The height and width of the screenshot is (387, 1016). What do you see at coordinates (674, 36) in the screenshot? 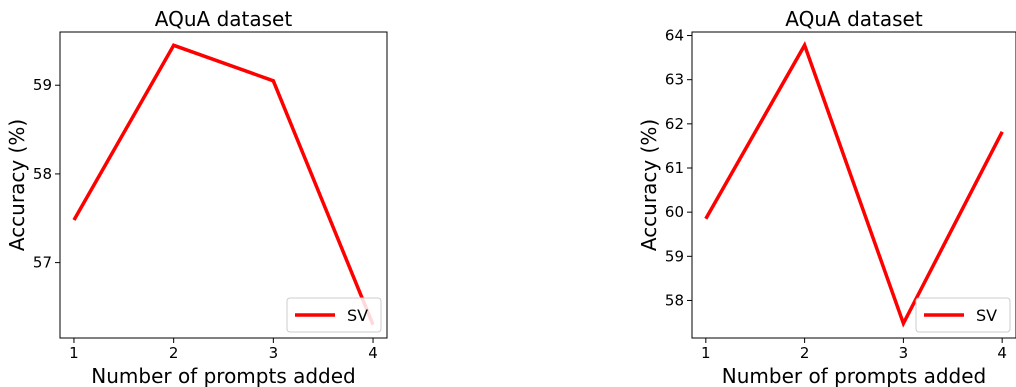
I see `y-tick-label: 64` at bounding box center [674, 36].